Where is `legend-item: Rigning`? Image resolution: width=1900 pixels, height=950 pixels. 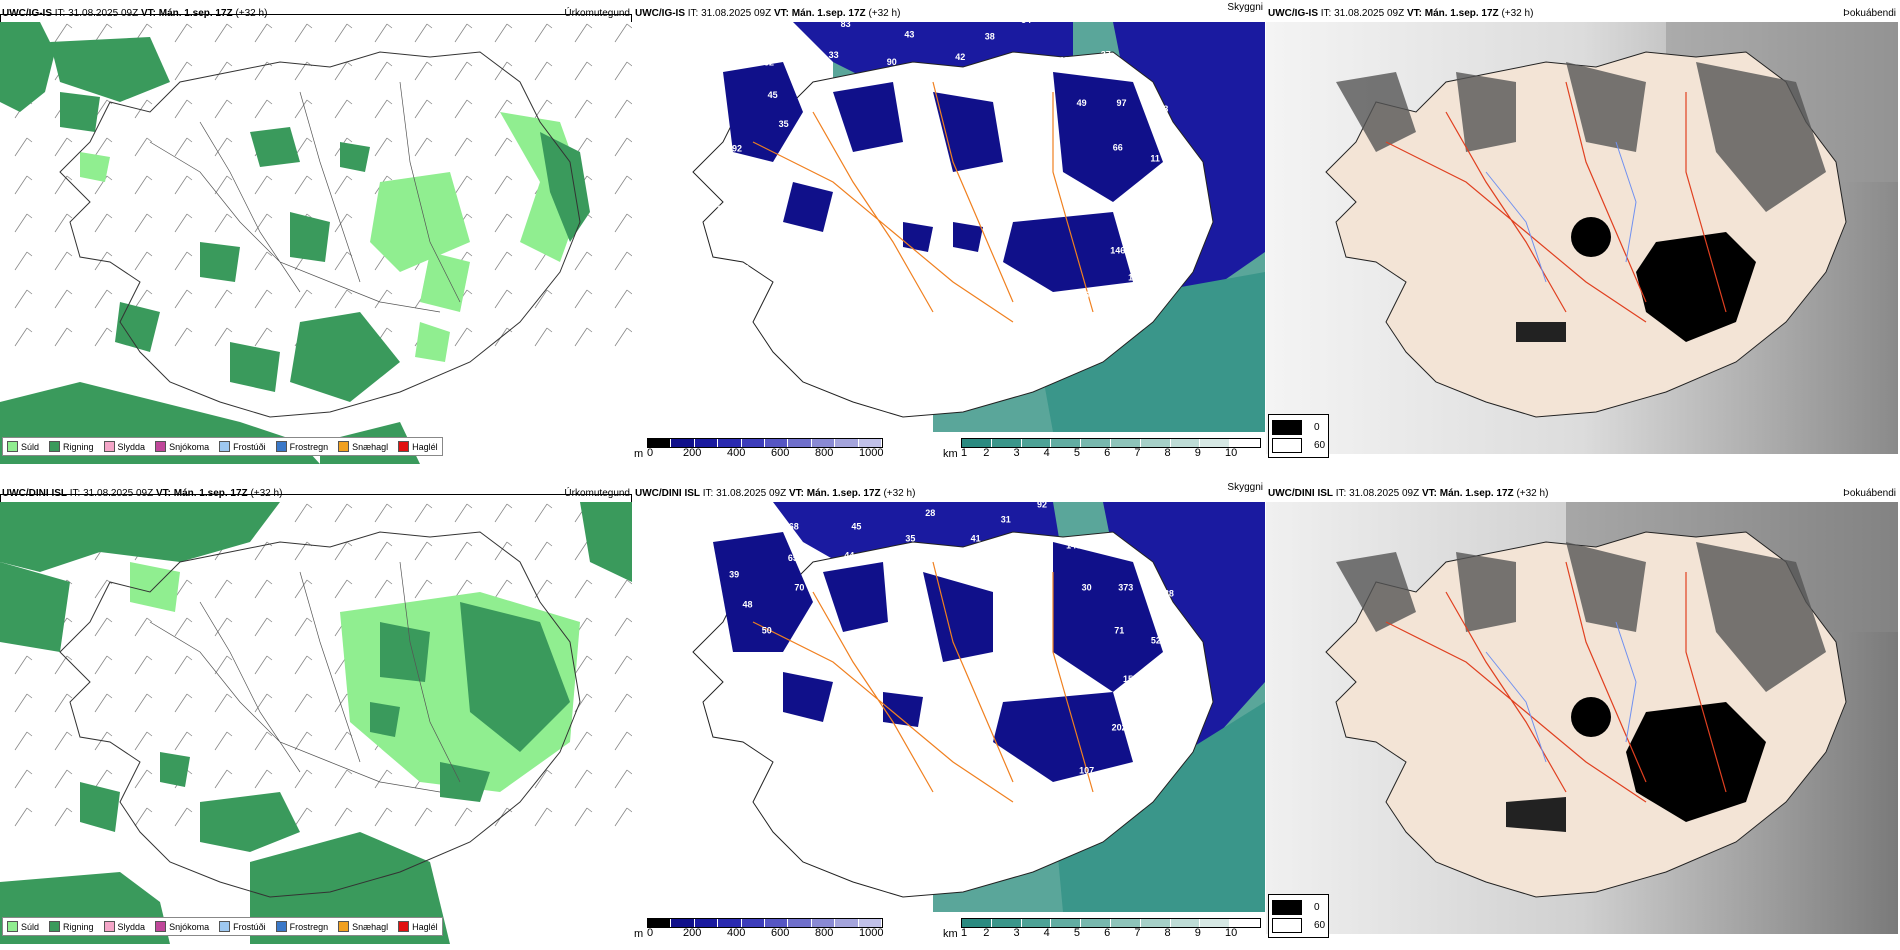
legend-item: Rigning is located at coordinates (71, 446).